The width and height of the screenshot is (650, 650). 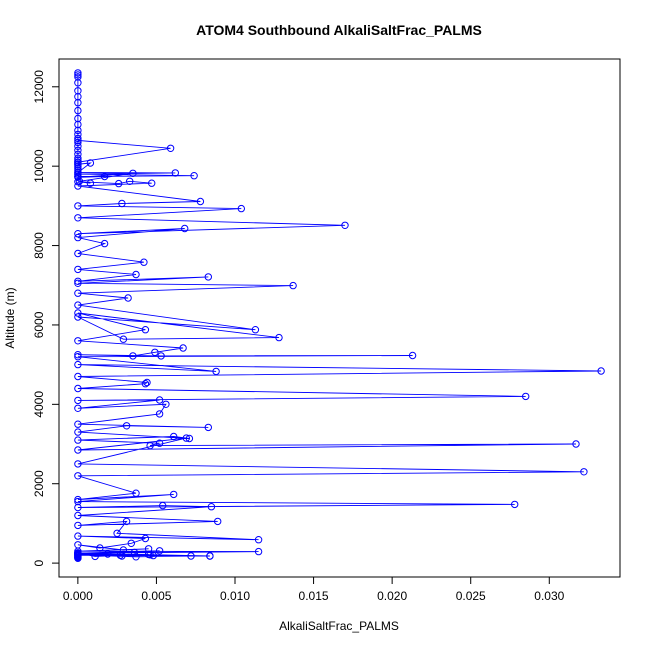 I want to click on x-tick-label: 0.015, so click(x=314, y=596).